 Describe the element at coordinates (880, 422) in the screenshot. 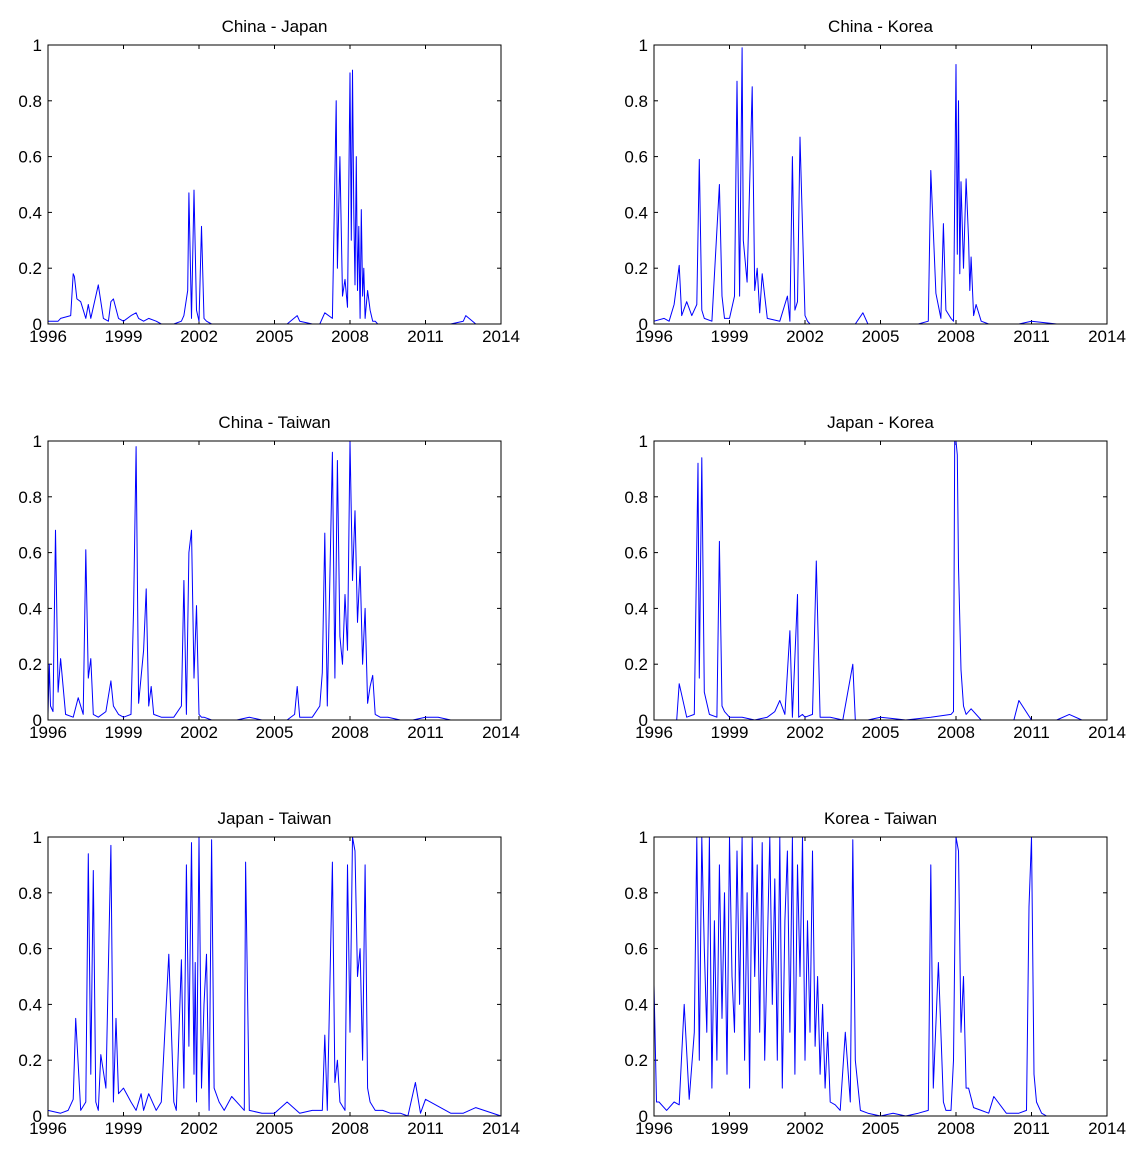

I see `chart-title: Japan - Korea` at that location.